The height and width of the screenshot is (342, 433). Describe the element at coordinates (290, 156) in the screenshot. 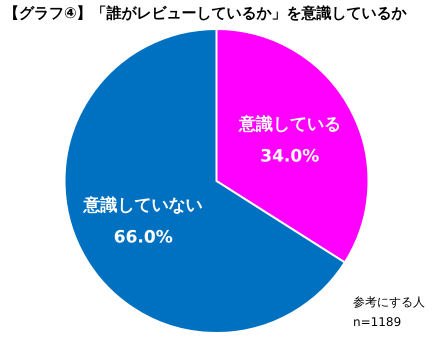

I see `data-label: 34.0%` at that location.